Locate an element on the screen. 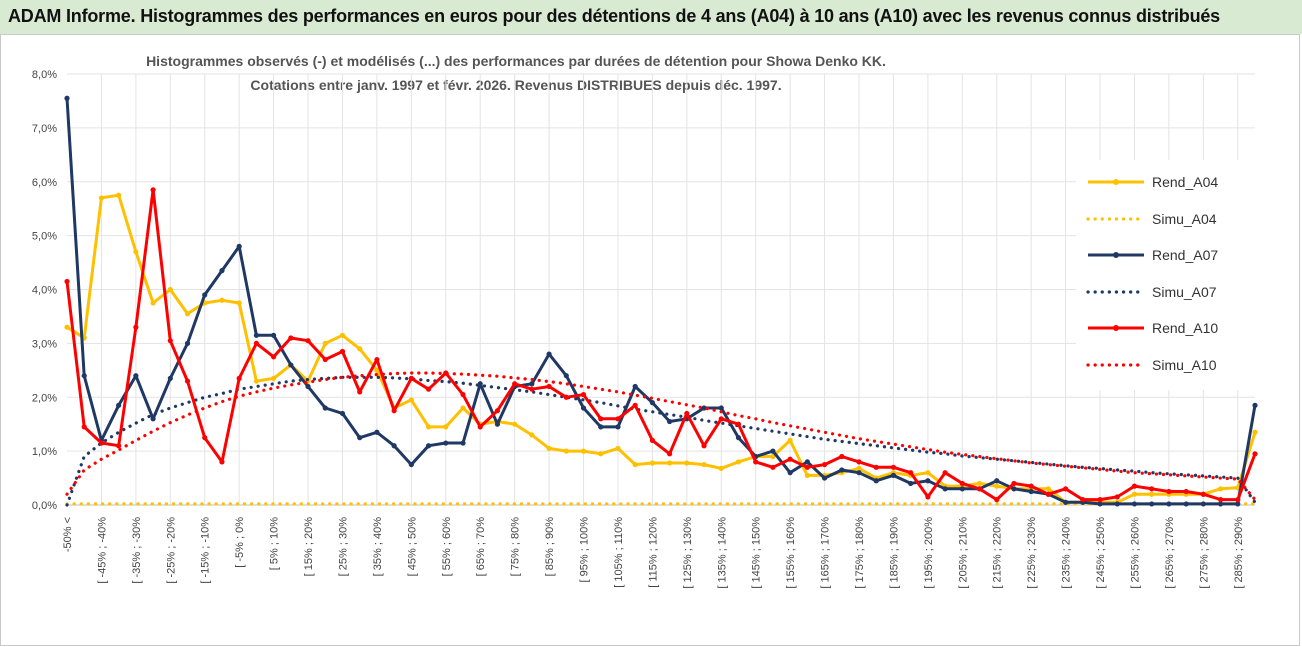  x-tick-label: [ -15% ; -10% is located at coordinates (206, 550).